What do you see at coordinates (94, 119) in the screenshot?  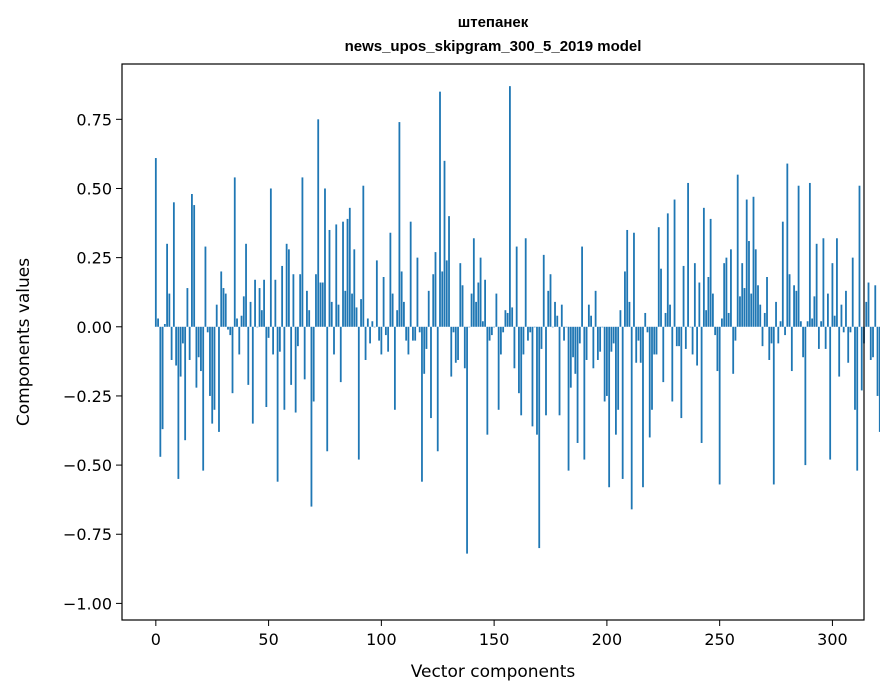 I see `y-tick-label: 0.75` at bounding box center [94, 119].